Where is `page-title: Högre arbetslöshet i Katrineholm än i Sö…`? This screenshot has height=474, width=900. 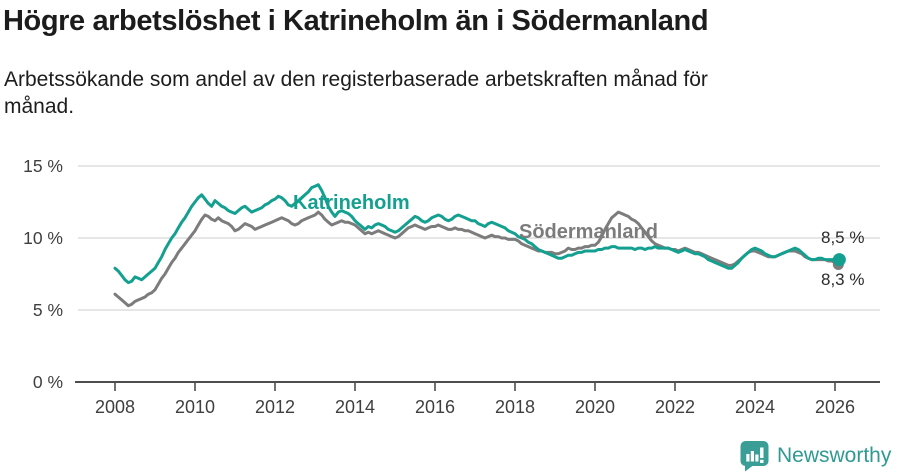 page-title: Högre arbetslöshet i Katrineholm än i Sö… is located at coordinates (356, 21).